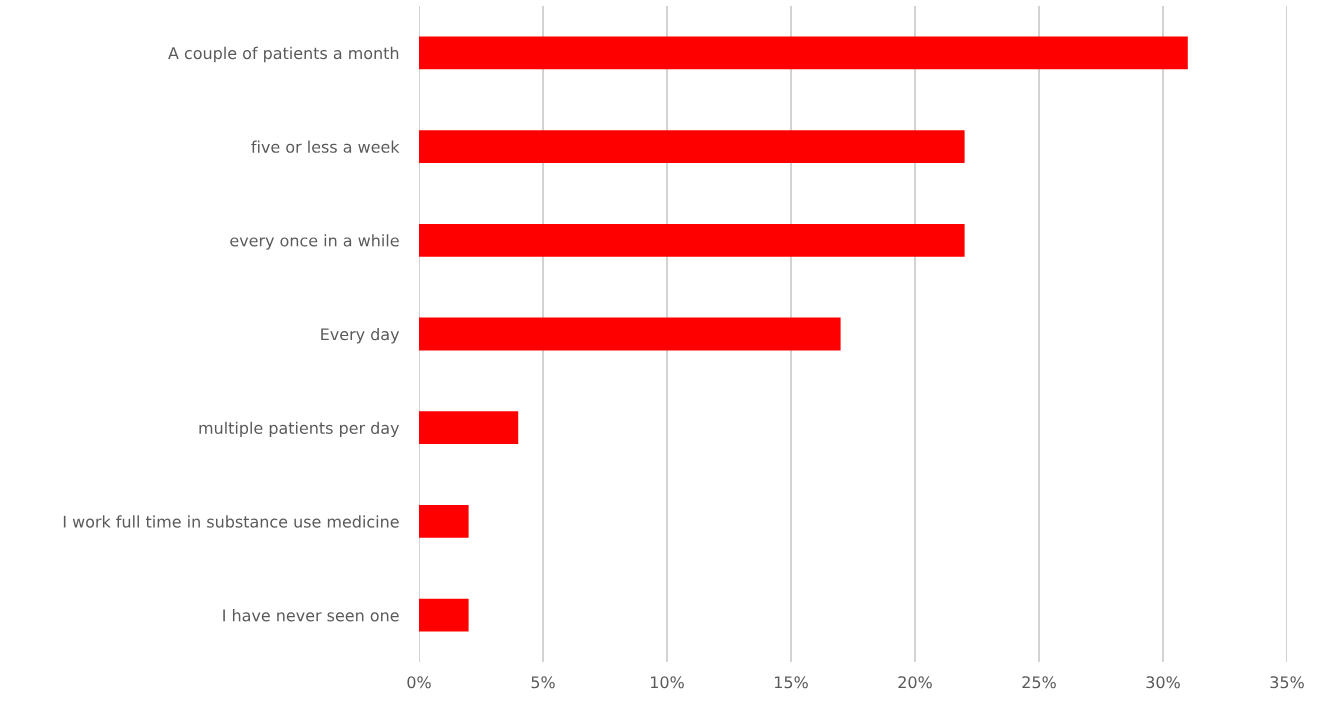 The image size is (1319, 703). What do you see at coordinates (1287, 682) in the screenshot?
I see `x-tick-label: 35%` at bounding box center [1287, 682].